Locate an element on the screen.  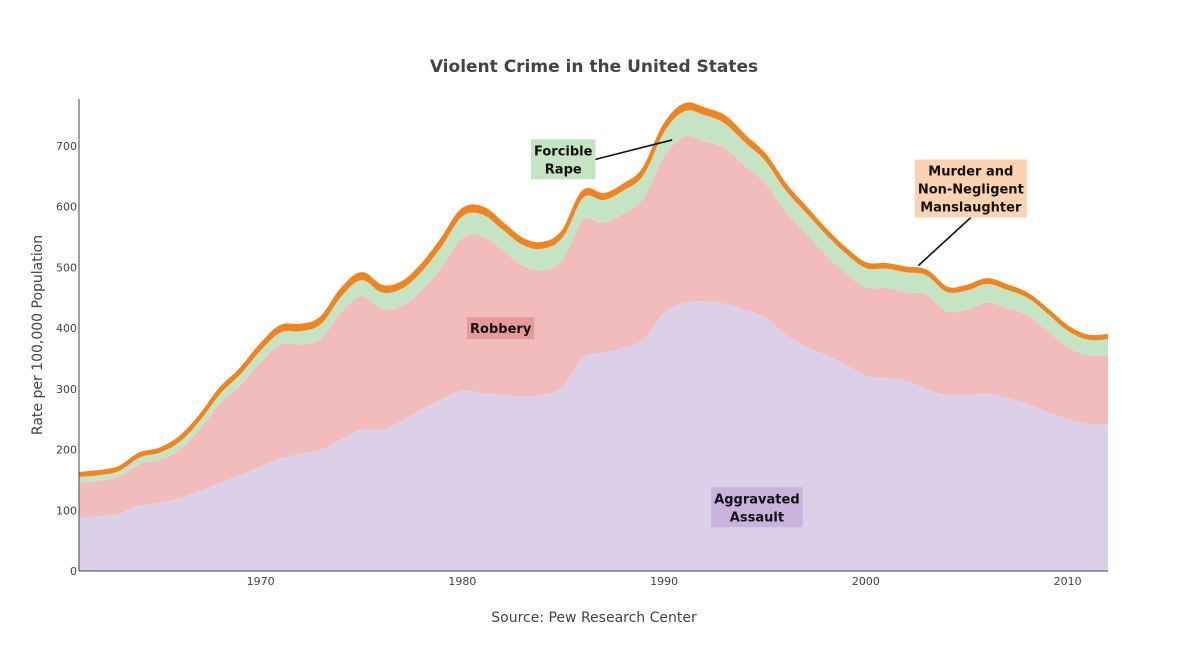
annotation-text: Manslaughter is located at coordinates (971, 208).